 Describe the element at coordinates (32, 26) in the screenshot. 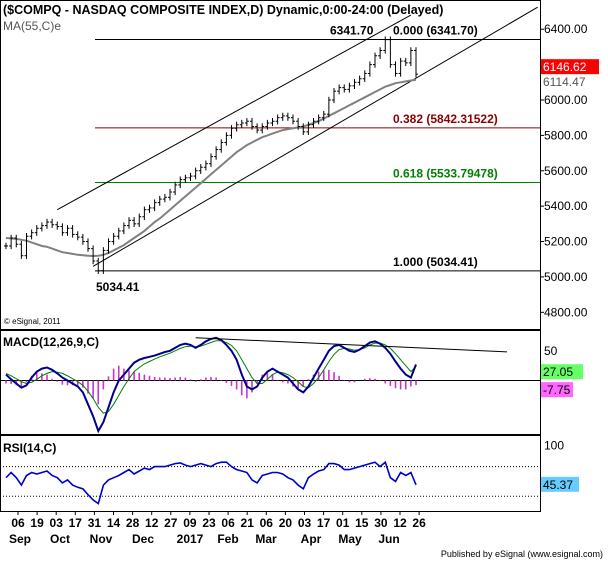

I see `ma-label: MA(55,C)e` at that location.